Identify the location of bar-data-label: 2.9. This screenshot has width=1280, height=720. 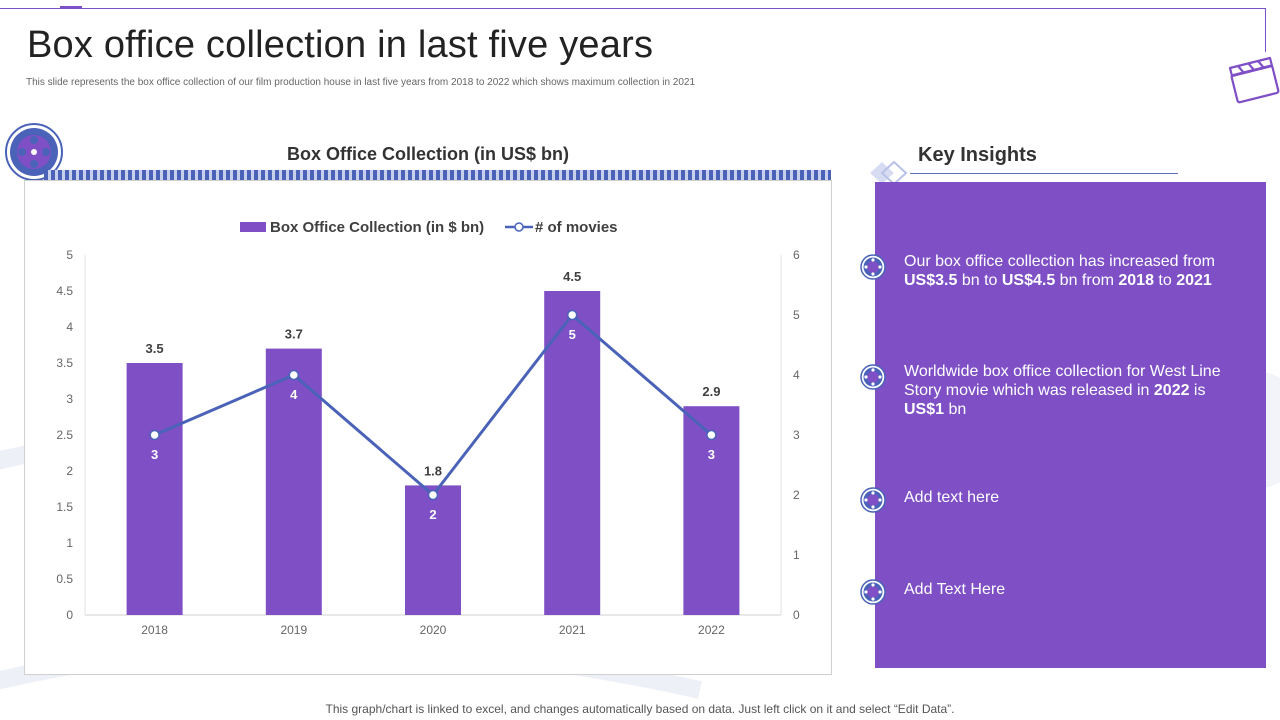
(711, 391).